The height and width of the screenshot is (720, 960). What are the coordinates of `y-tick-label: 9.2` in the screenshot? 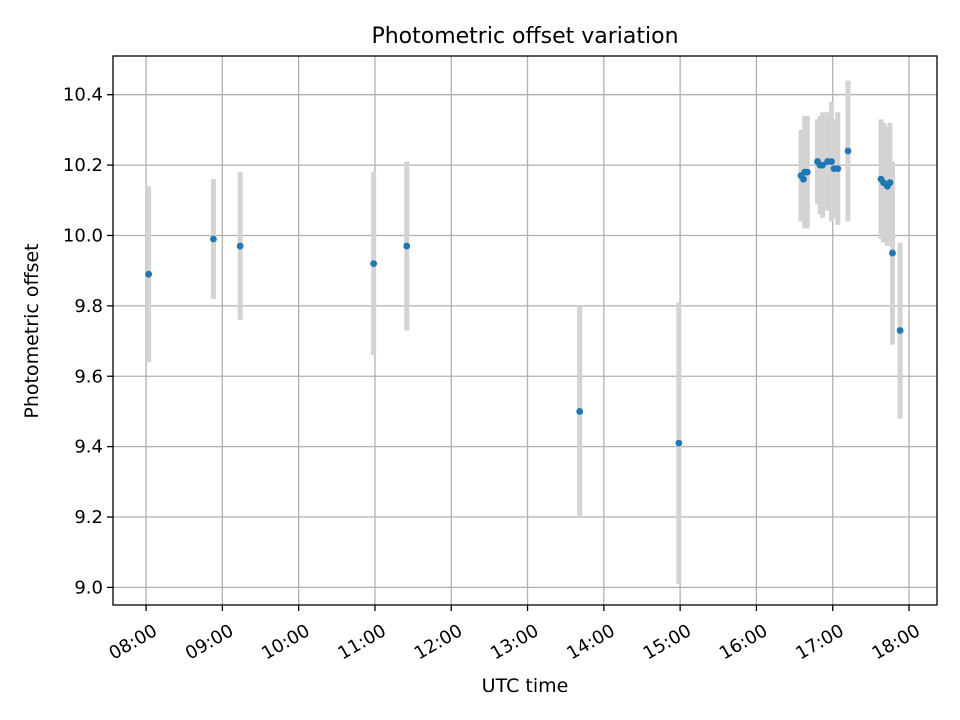 It's located at (88, 517).